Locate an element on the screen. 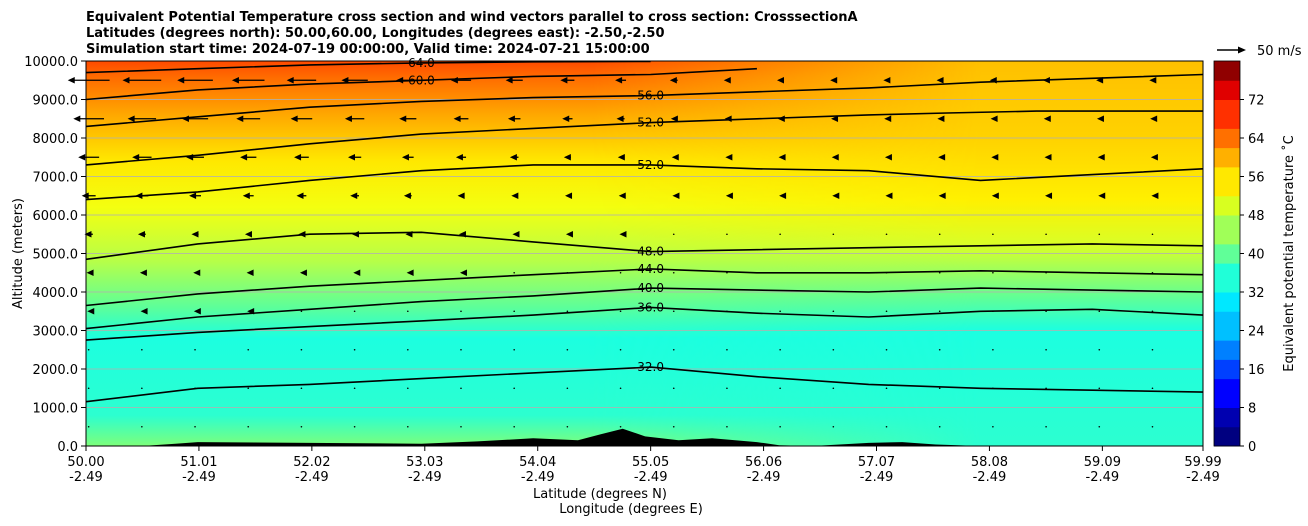  contour-56.0 is located at coordinates (644, 100).